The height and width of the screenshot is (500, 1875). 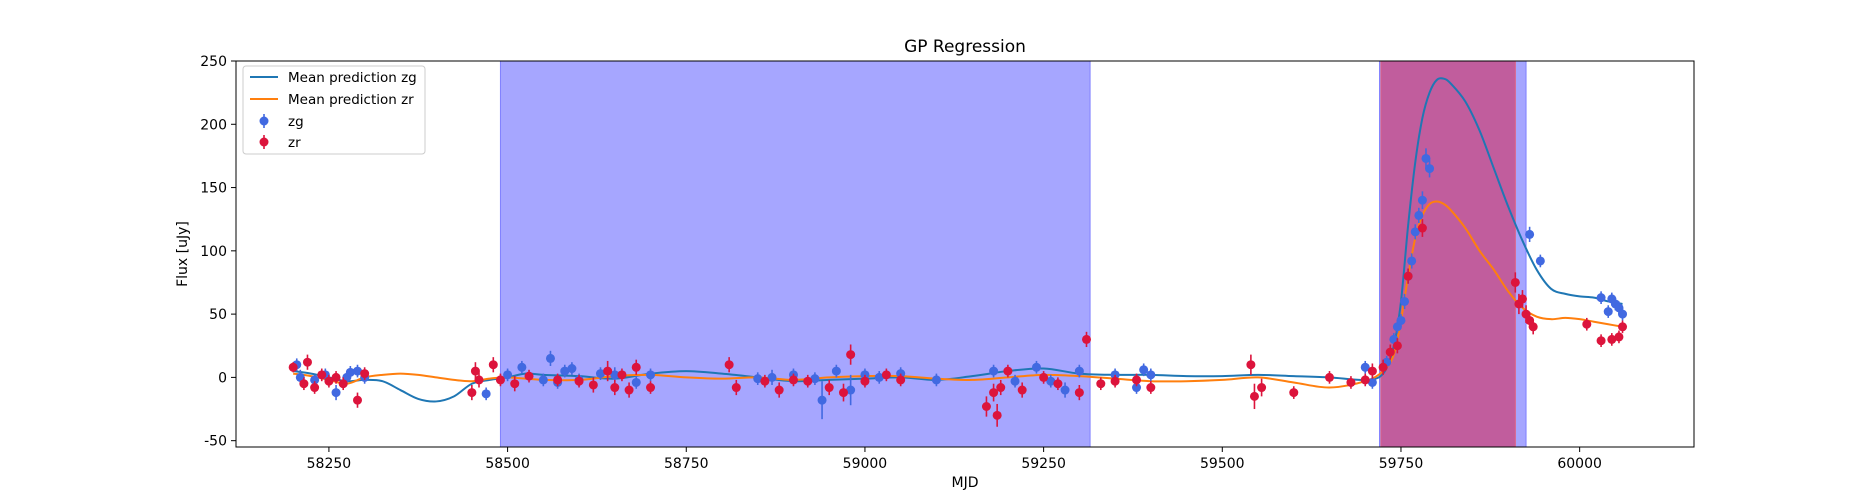 I want to click on x-tick-label: 58750, so click(x=686, y=464).